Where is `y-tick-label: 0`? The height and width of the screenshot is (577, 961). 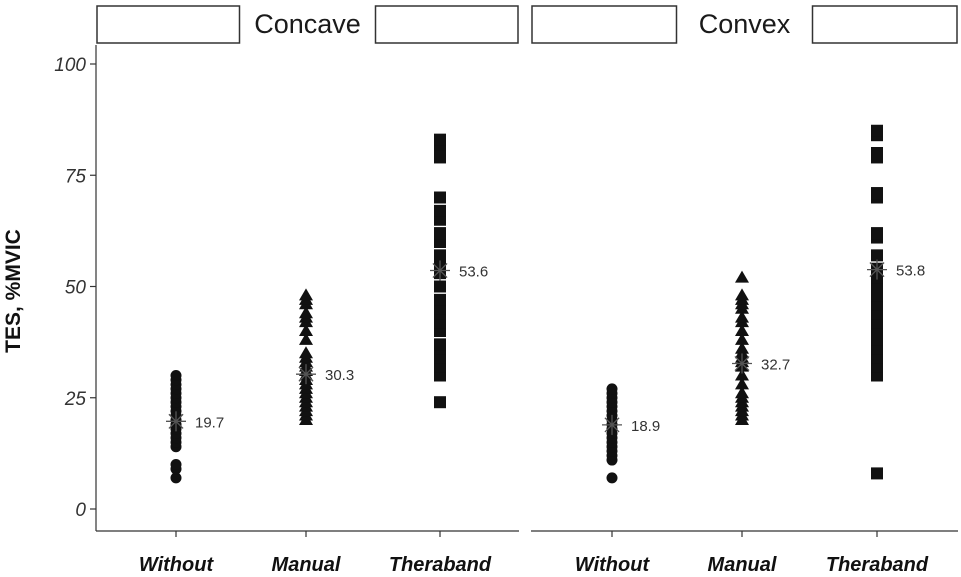
y-tick-label: 0 is located at coordinates (80, 510).